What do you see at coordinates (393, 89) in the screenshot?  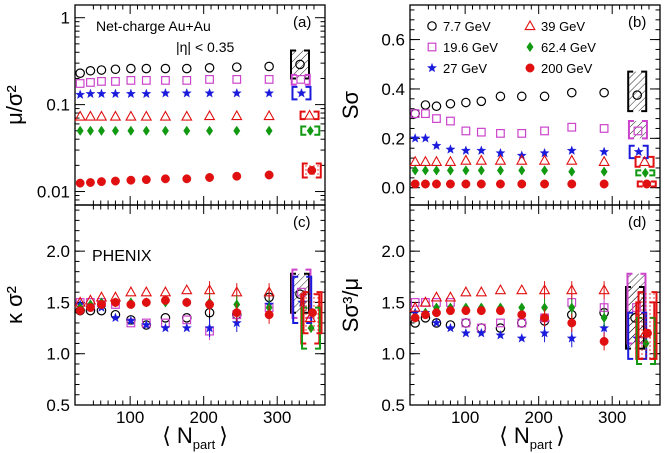 I see `y-tick-label: 0.4` at bounding box center [393, 89].